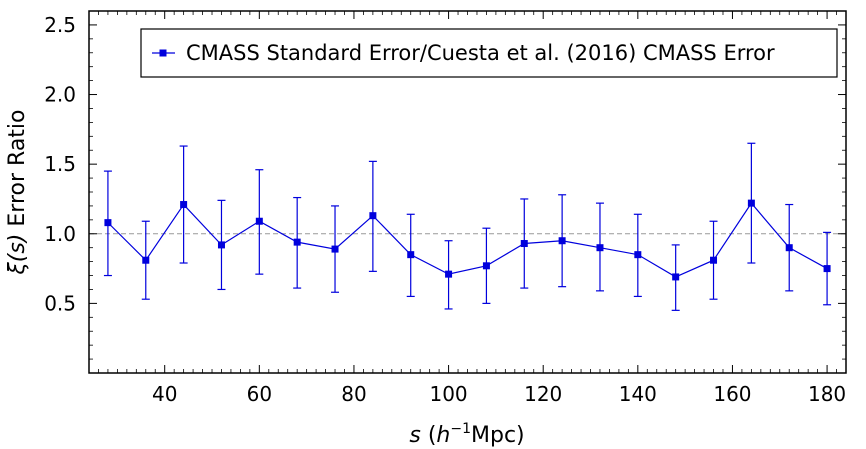  I want to click on y-tick-label: 2.0, so click(60, 95).